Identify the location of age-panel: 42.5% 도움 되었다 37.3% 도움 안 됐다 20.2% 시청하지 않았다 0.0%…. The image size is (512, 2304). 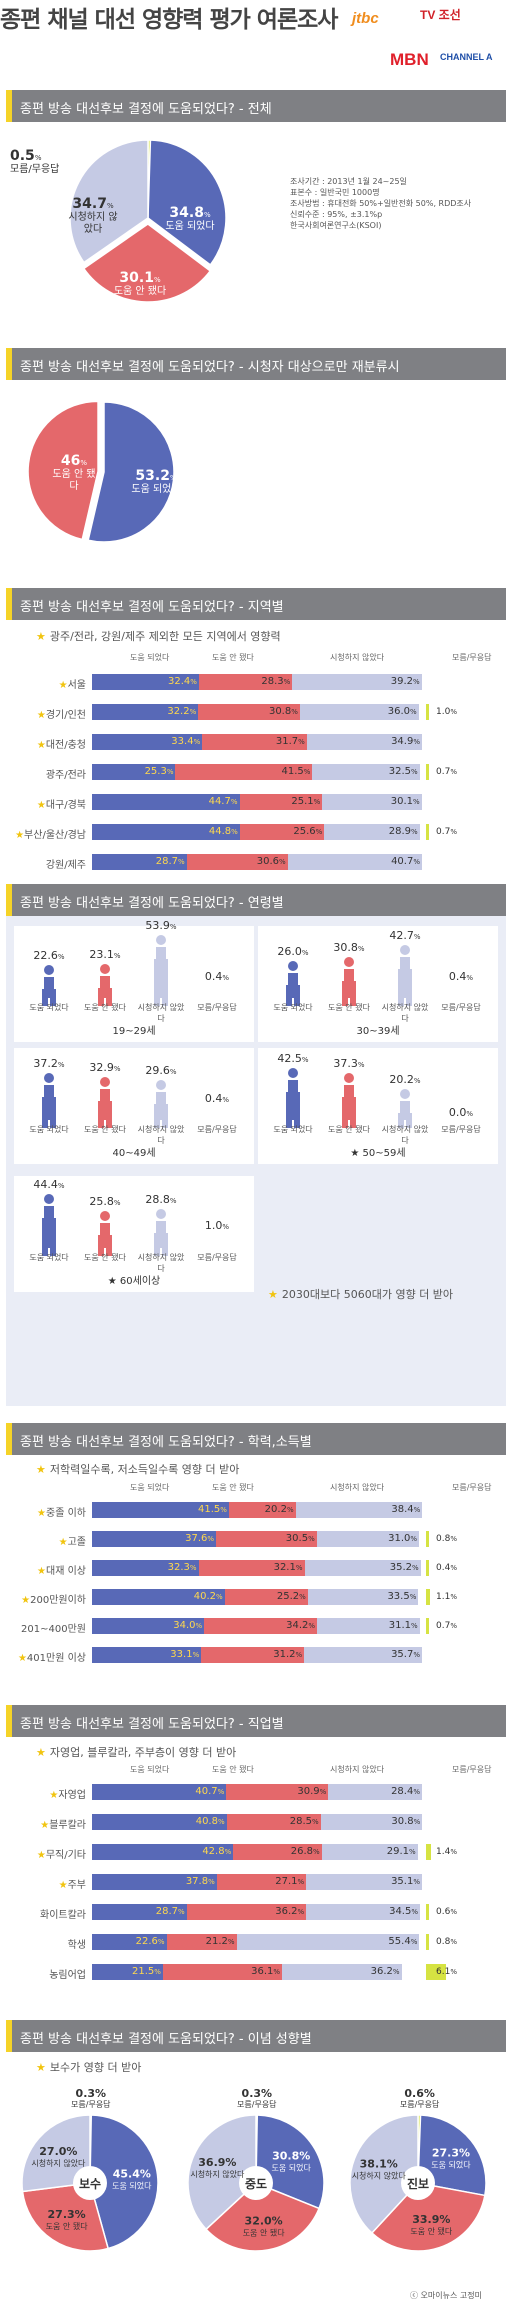
(378, 1106).